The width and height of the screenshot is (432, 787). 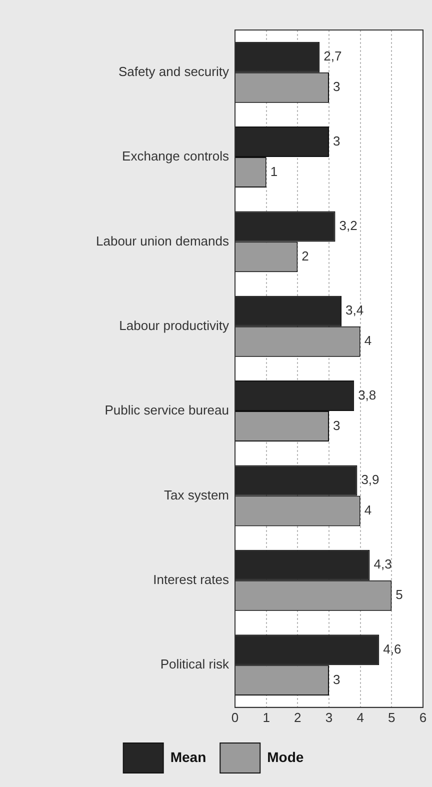 I want to click on data-label: 3,2, so click(x=348, y=226).